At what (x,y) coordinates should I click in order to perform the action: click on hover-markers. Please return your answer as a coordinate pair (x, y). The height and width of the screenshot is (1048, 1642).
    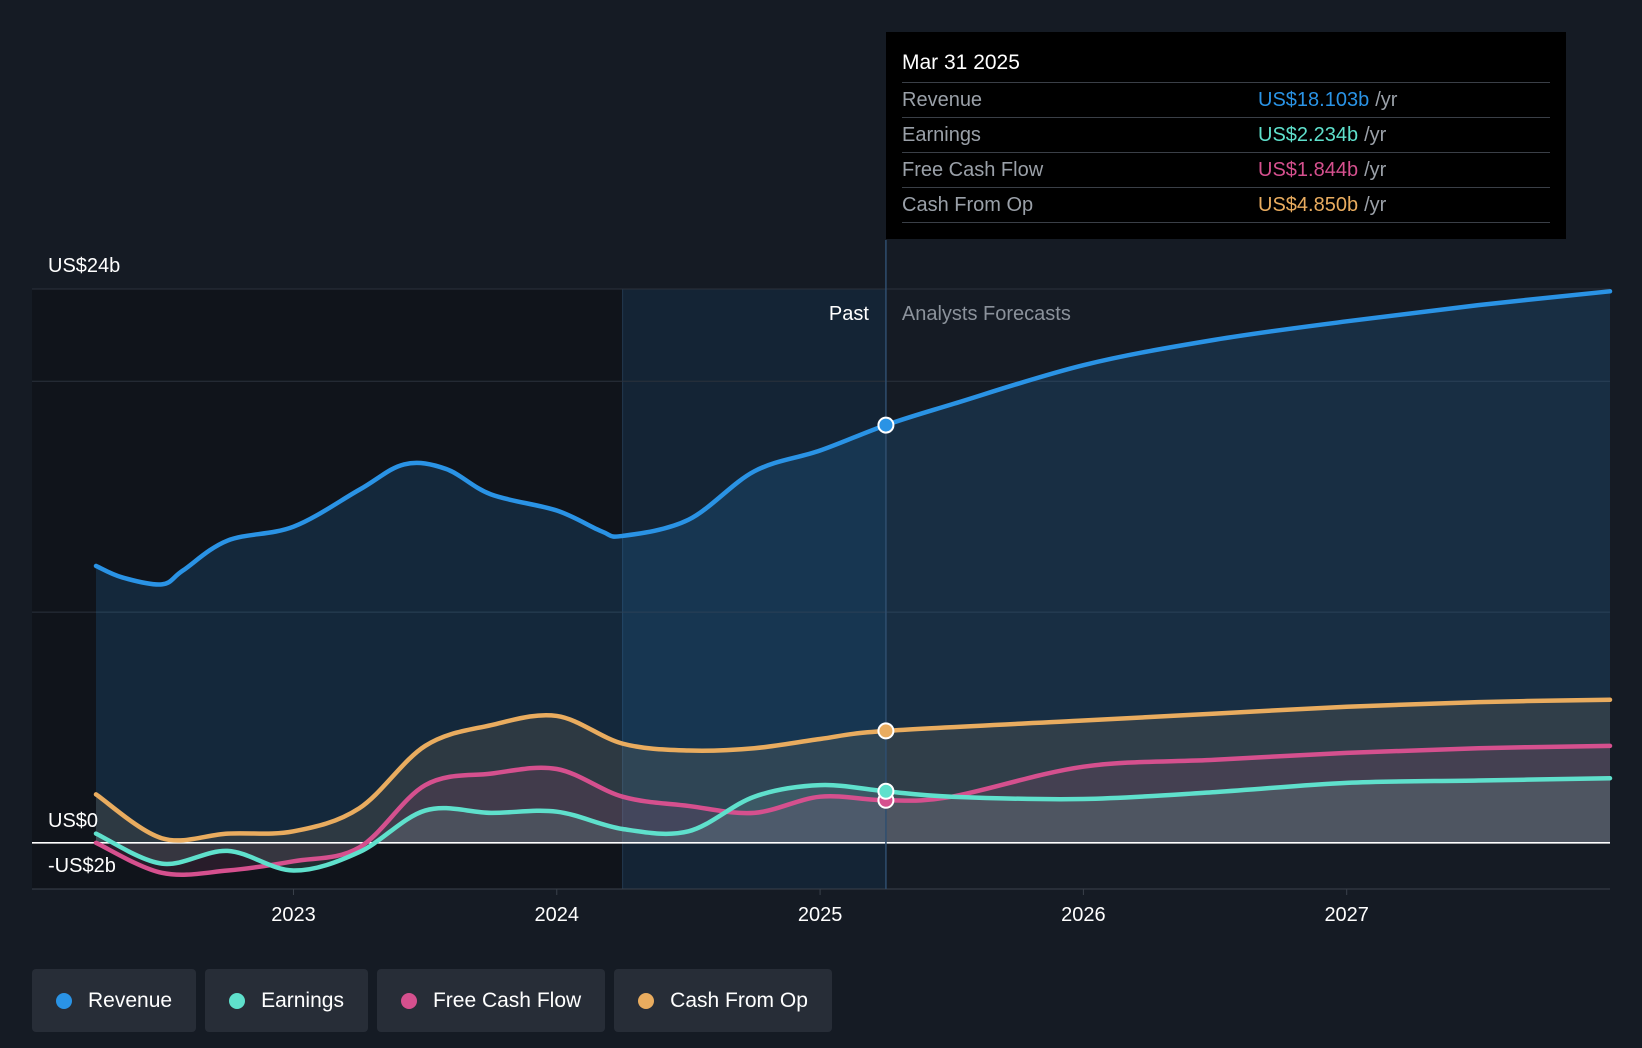
    Looking at the image, I should click on (886, 612).